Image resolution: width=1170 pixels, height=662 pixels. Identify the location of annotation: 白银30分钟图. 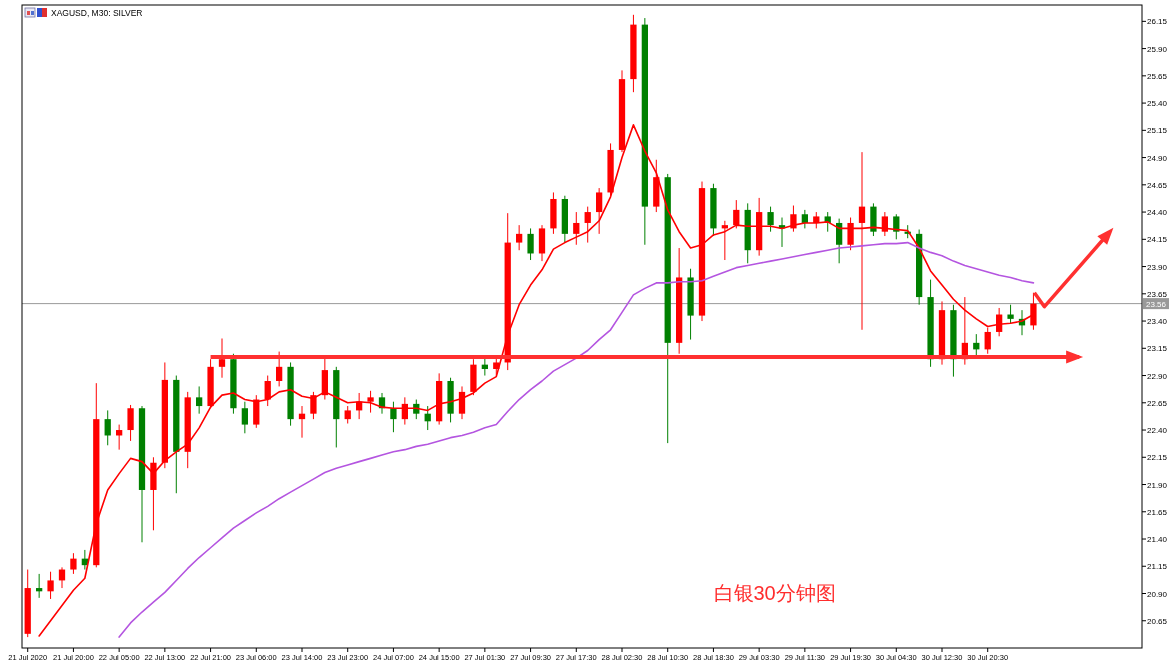
(774, 592).